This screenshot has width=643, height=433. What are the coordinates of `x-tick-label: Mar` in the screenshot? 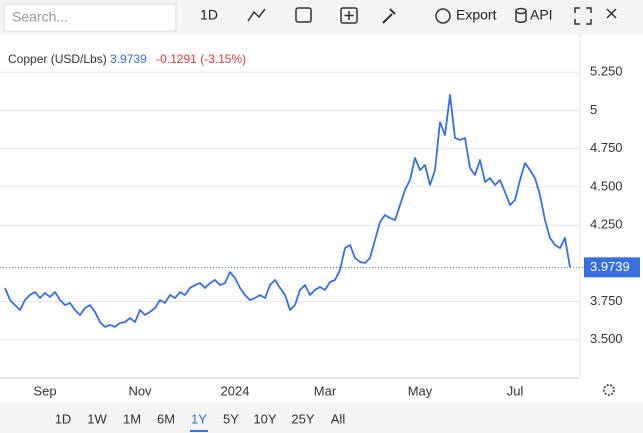 It's located at (325, 390).